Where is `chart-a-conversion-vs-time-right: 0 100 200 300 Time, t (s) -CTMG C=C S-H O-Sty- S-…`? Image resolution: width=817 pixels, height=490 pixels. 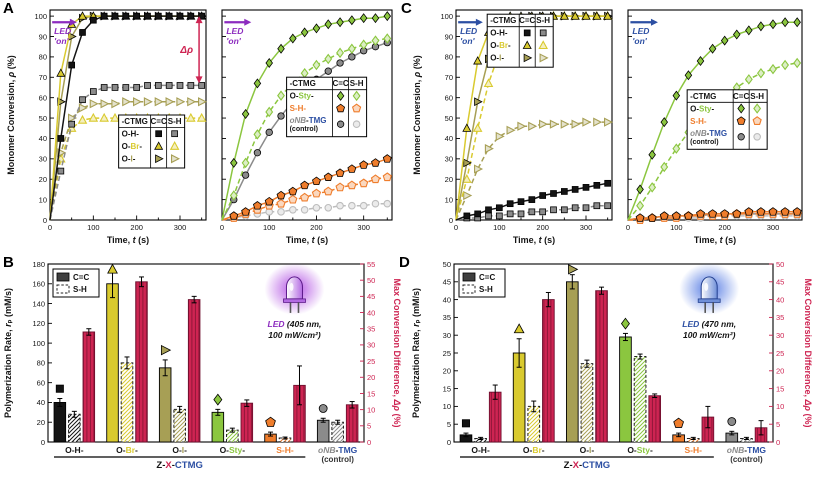
chart-a-conversion-vs-time-right: 0 100 200 300 Time, t (s) -CTMG C=C S-H O-Sty- S-… is located at coordinates (305, 127).